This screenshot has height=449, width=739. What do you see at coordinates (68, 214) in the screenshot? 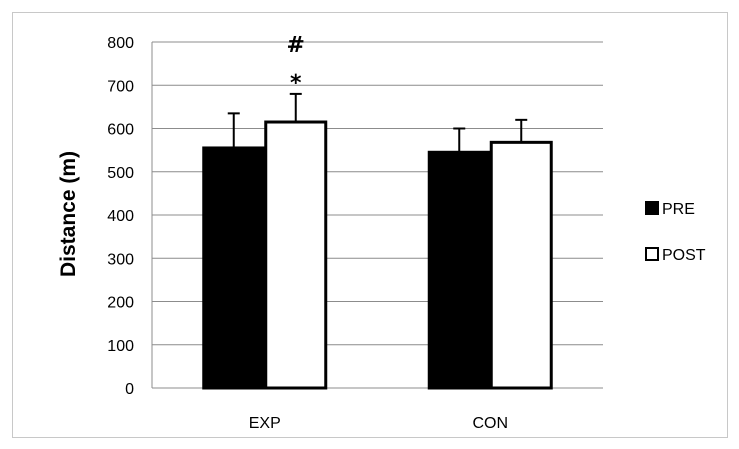
I see `y-axis-label: Distance (m)` at bounding box center [68, 214].